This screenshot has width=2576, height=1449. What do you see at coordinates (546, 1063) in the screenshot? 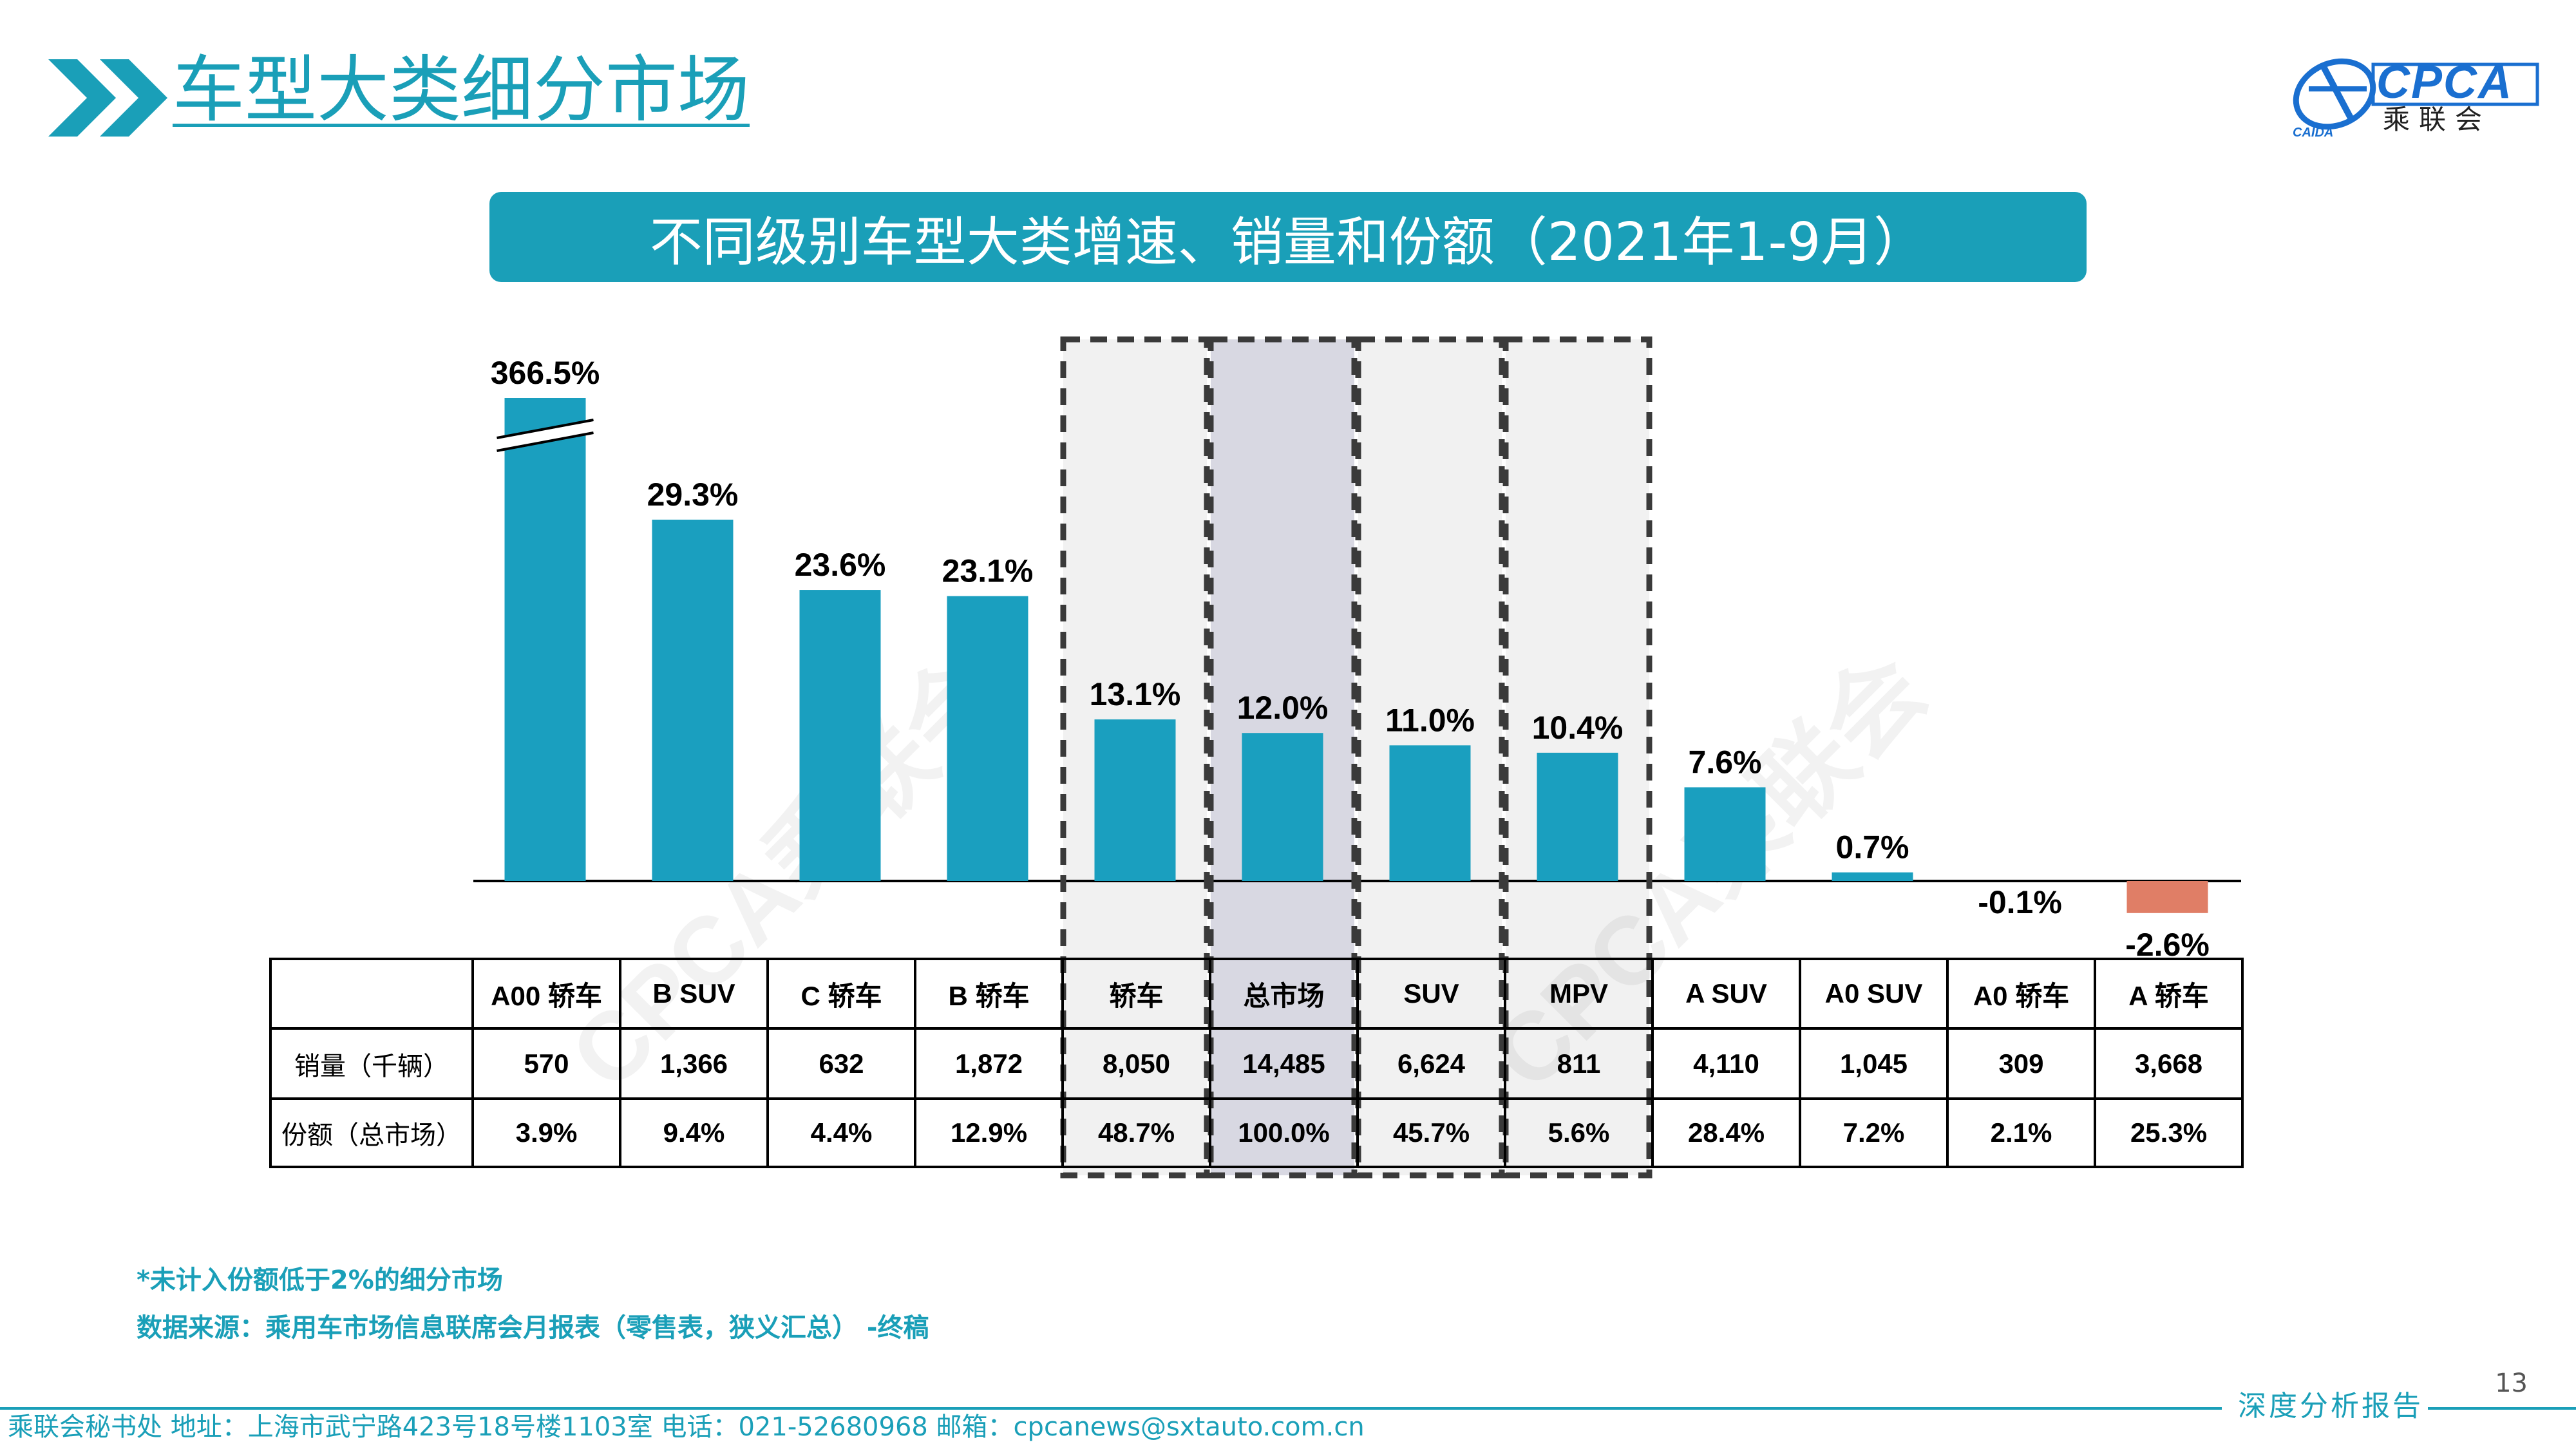
I see `table-cell: 570` at bounding box center [546, 1063].